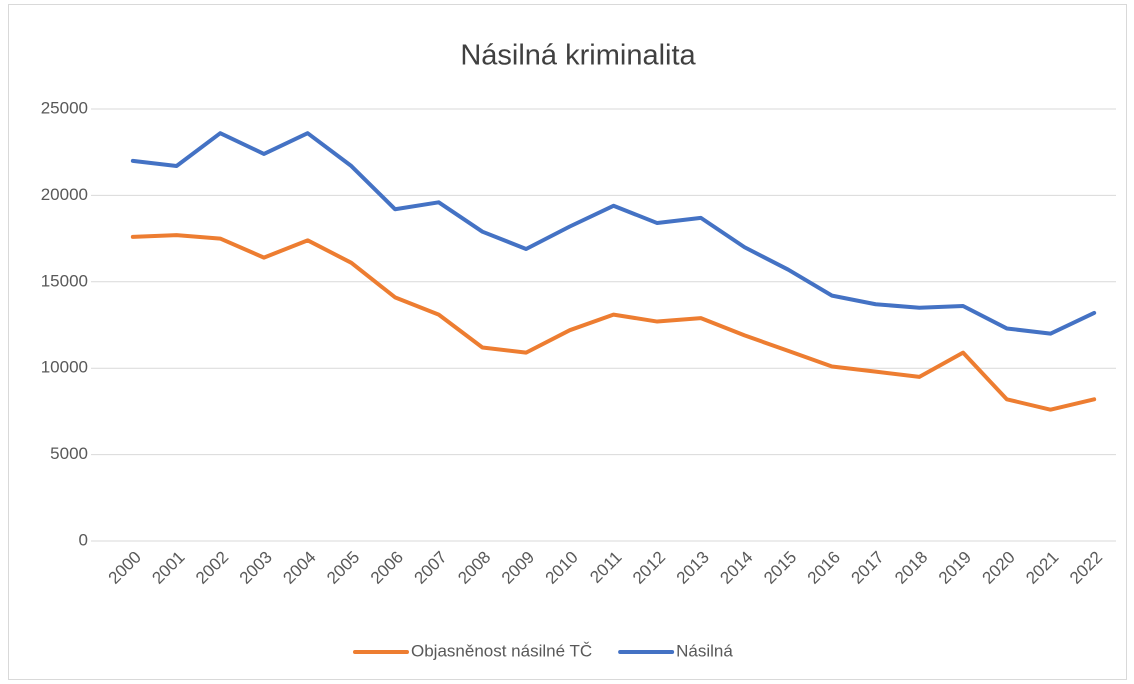 This screenshot has height=684, width=1134. Describe the element at coordinates (501, 650) in the screenshot. I see `legend-label: Objasněnost násilné TČ` at that location.